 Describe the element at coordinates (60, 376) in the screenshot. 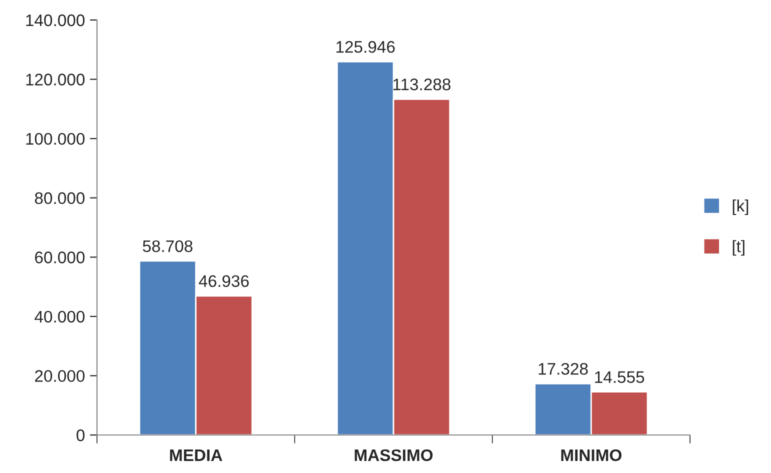

I see `y-tick-label: 20.000` at that location.